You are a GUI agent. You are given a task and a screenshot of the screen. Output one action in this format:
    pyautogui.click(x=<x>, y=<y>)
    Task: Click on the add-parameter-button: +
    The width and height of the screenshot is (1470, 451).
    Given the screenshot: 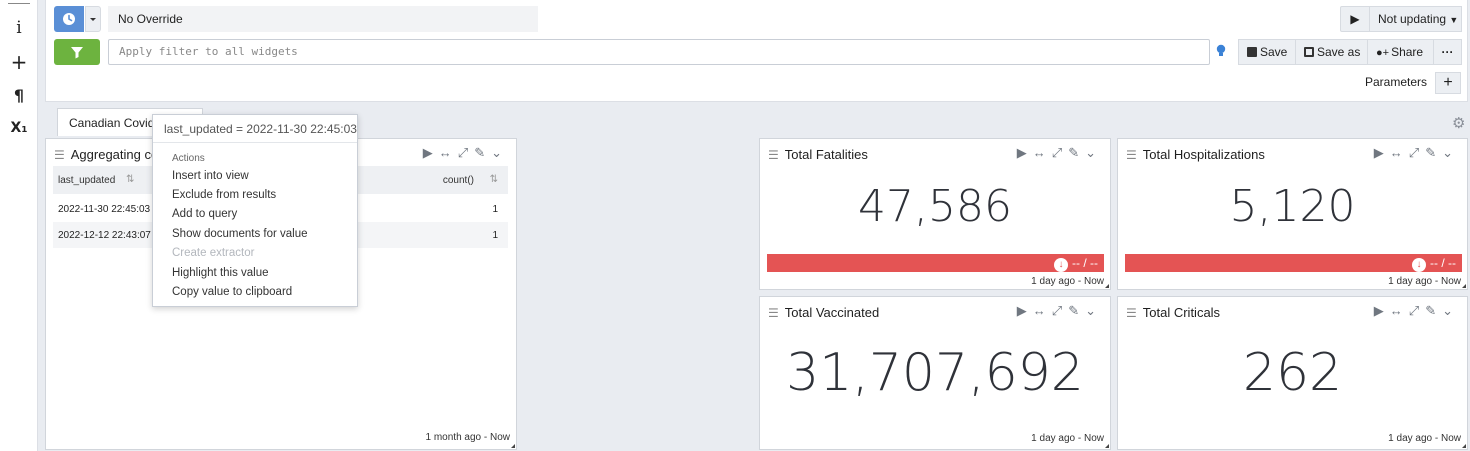 What is the action you would take?
    pyautogui.click(x=1448, y=83)
    